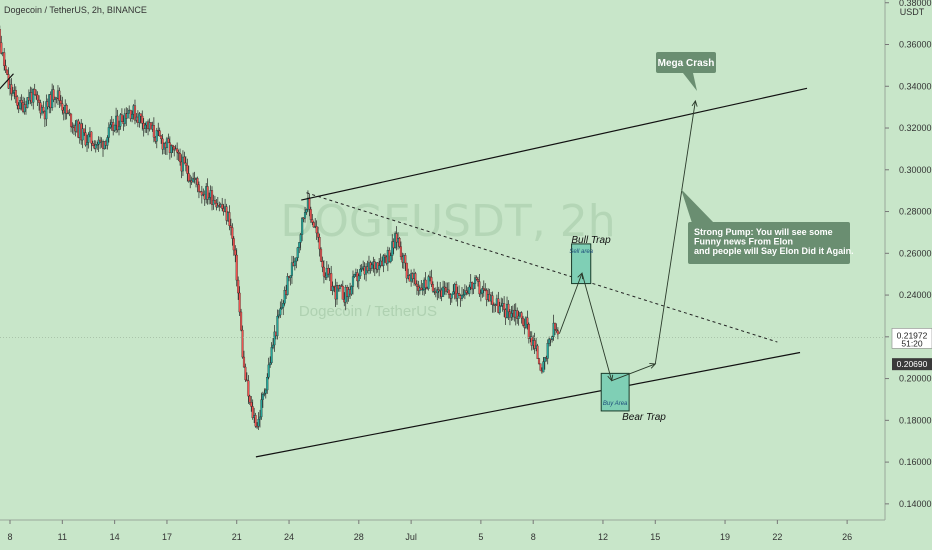 The height and width of the screenshot is (550, 932). I want to click on dashed-resistance-line, so click(542, 267).